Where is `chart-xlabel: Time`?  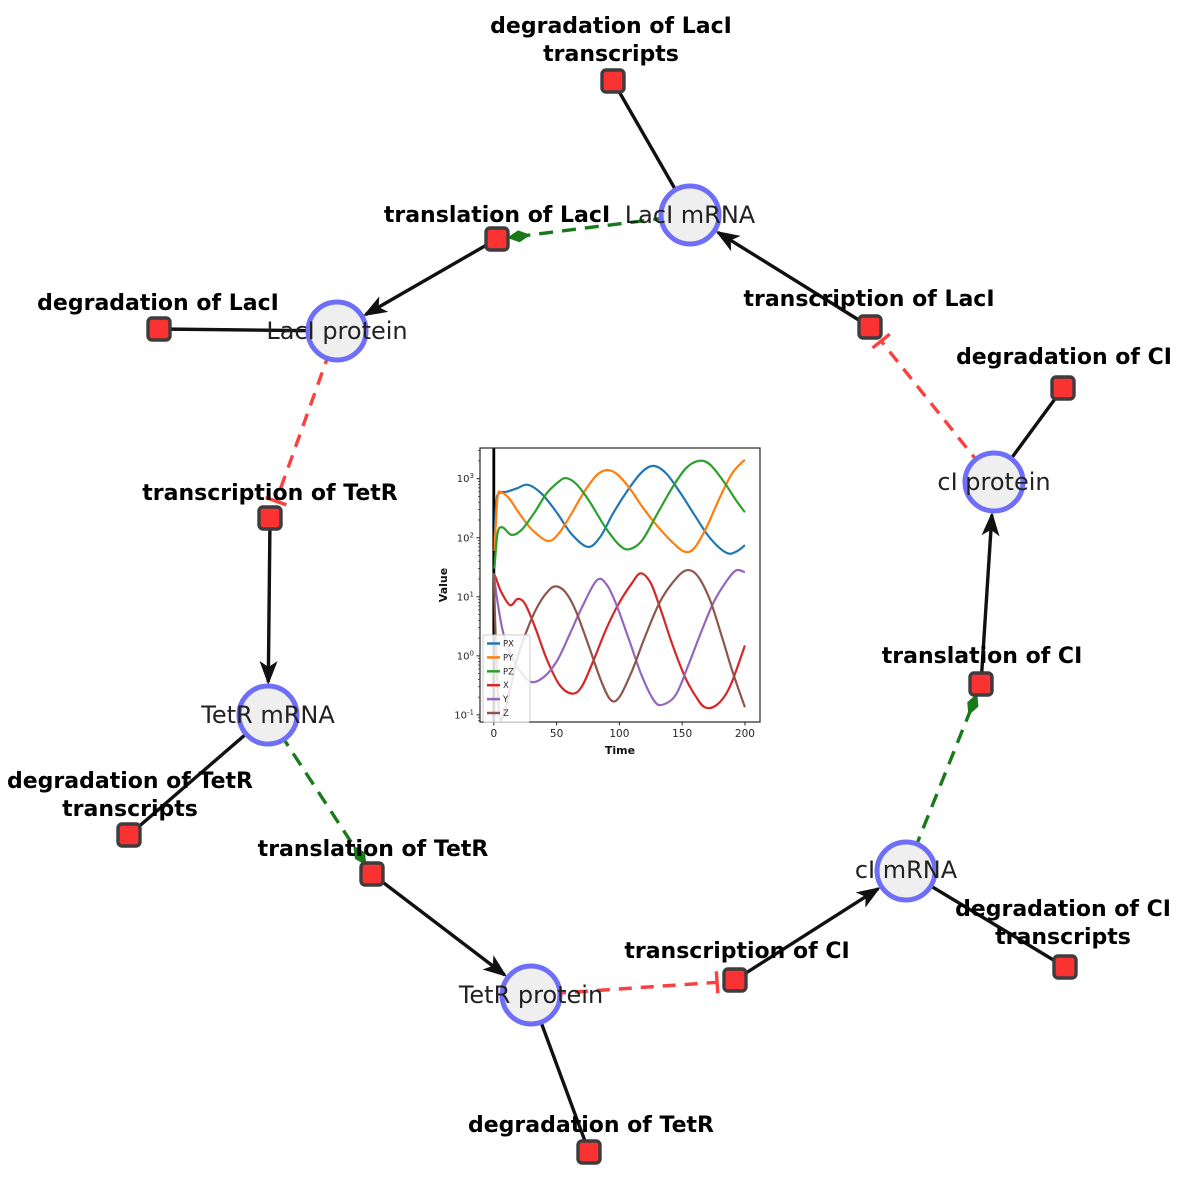
chart-xlabel: Time is located at coordinates (620, 750).